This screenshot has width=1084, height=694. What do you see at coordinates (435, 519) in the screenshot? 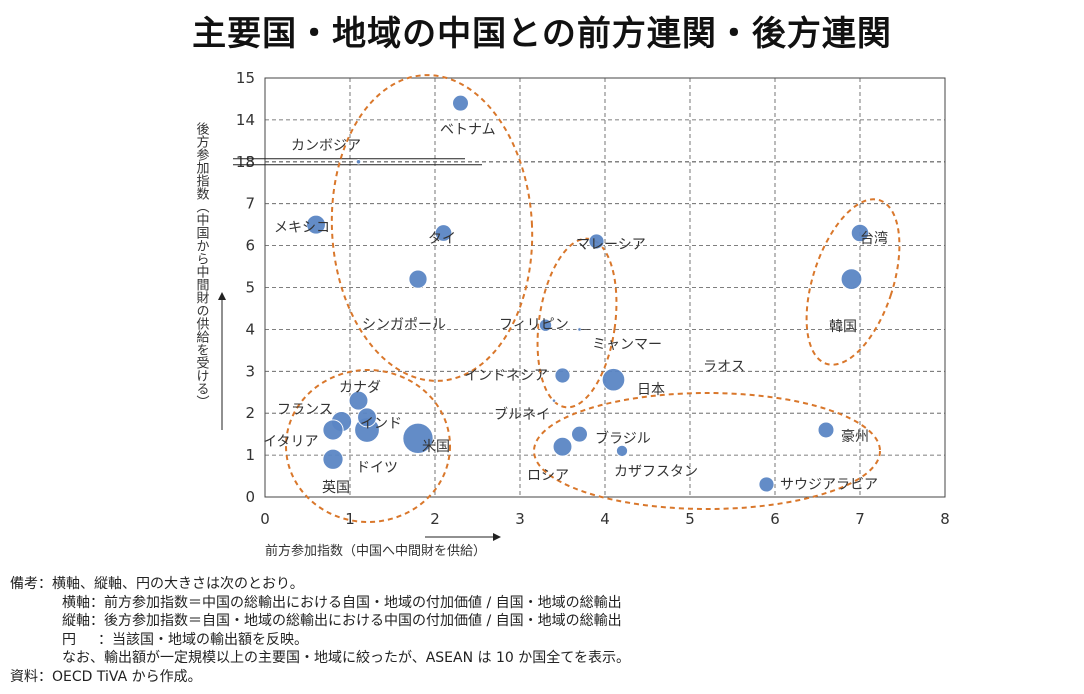
I see `x-tick-label: 2` at bounding box center [435, 519].